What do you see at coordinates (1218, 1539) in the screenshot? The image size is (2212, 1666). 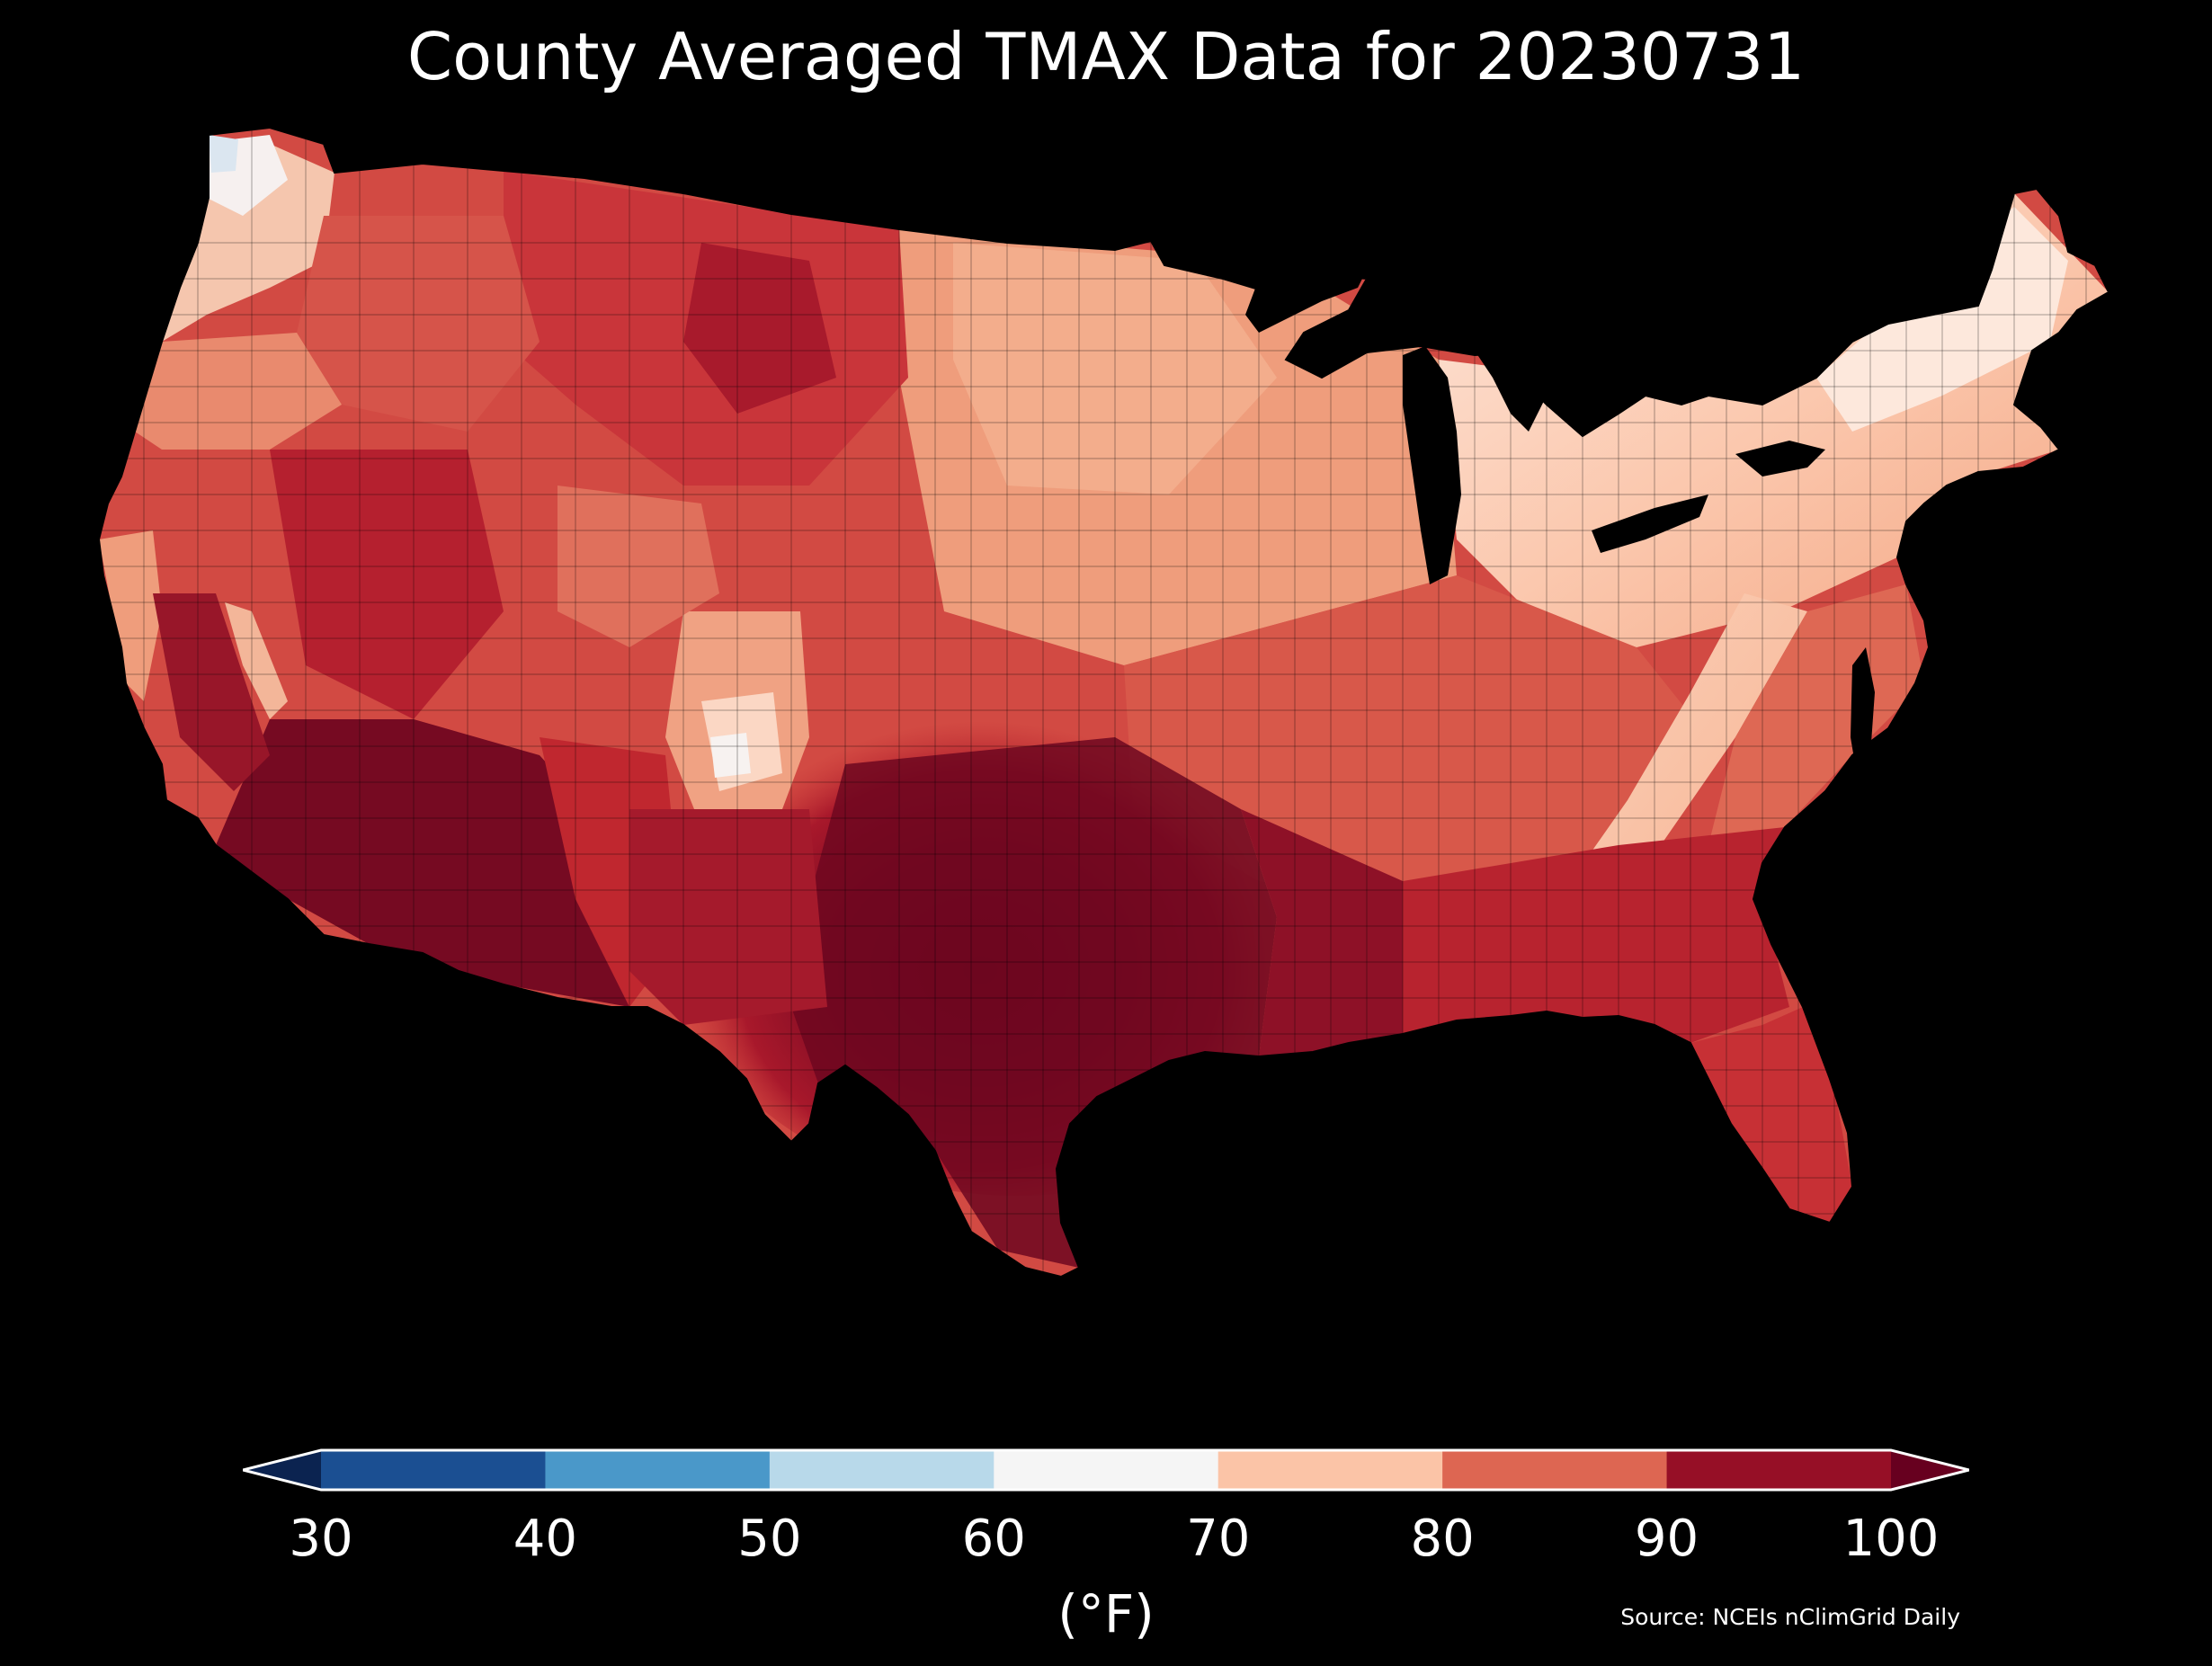 I see `colorbar-tick-label: 70` at bounding box center [1218, 1539].